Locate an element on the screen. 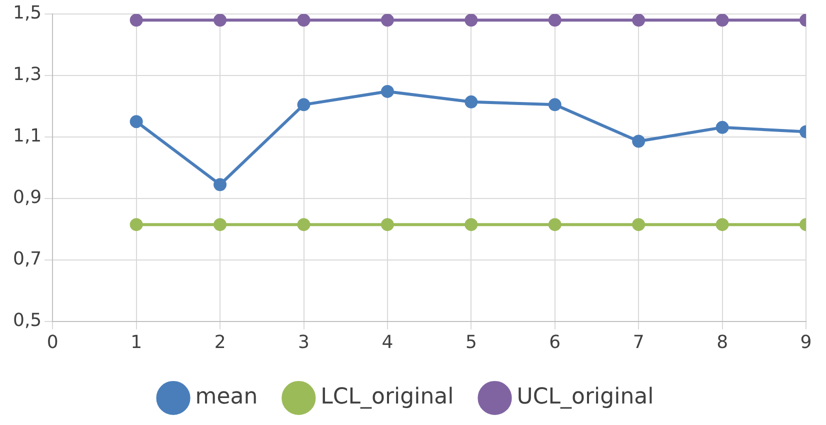 The height and width of the screenshot is (425, 826). x-tick-label: 5 is located at coordinates (471, 342).